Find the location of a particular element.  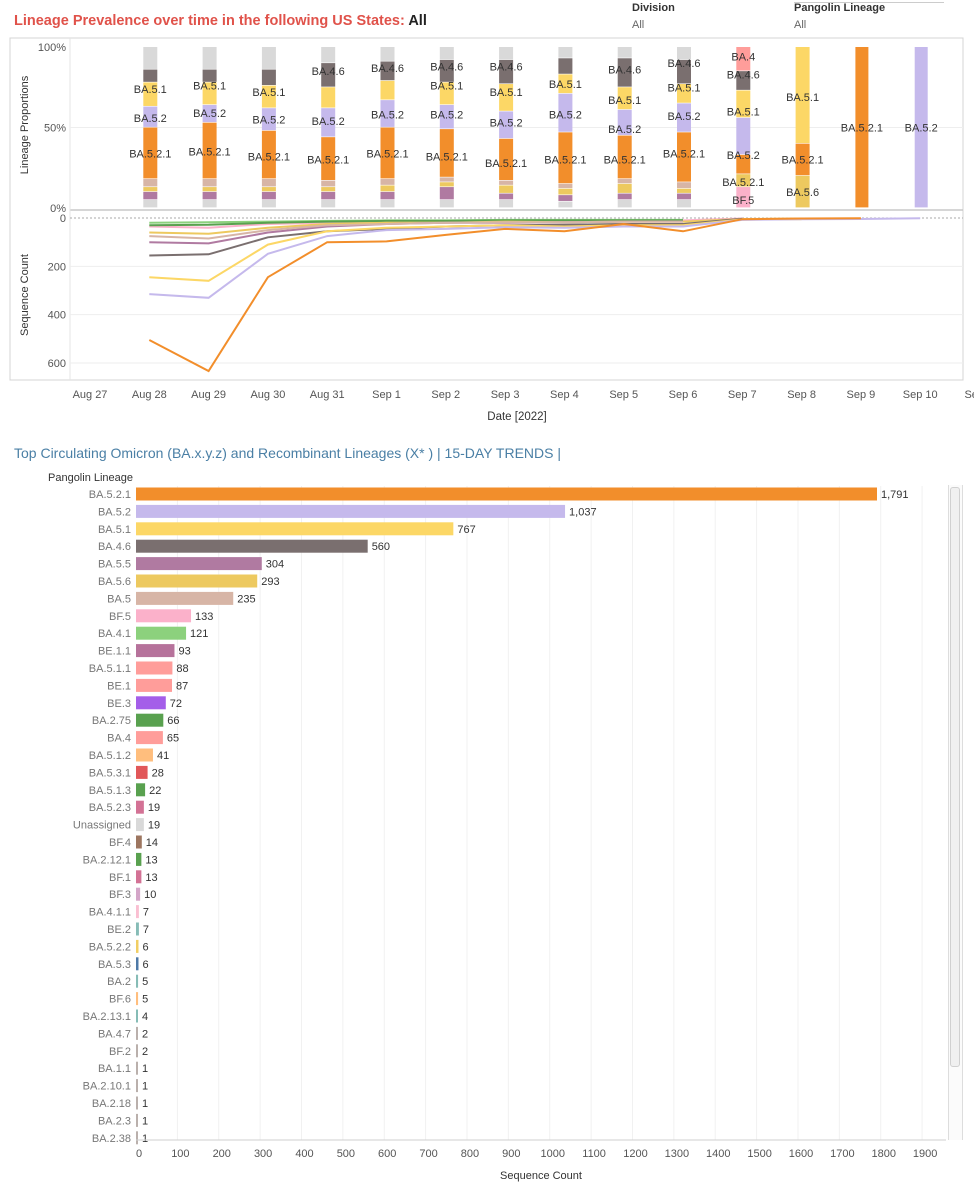

hbar-x-tick: 1300 is located at coordinates (677, 1154).